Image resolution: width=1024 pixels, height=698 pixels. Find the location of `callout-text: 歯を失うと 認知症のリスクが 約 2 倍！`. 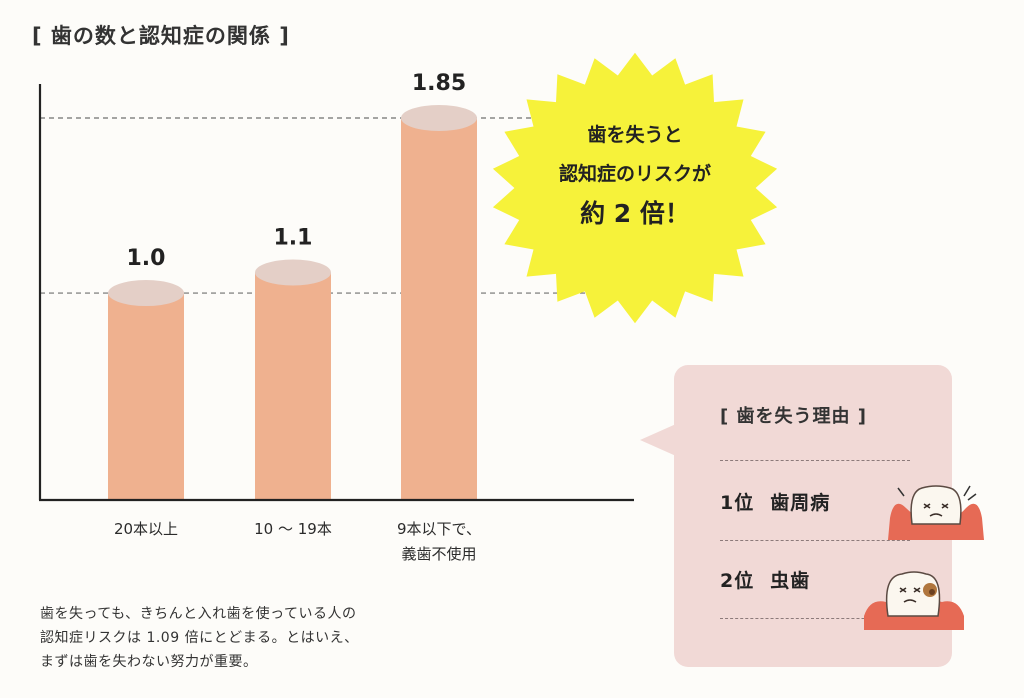

callout-text: 歯を失うと 認知症のリスクが 約 2 倍！ is located at coordinates (635, 174).